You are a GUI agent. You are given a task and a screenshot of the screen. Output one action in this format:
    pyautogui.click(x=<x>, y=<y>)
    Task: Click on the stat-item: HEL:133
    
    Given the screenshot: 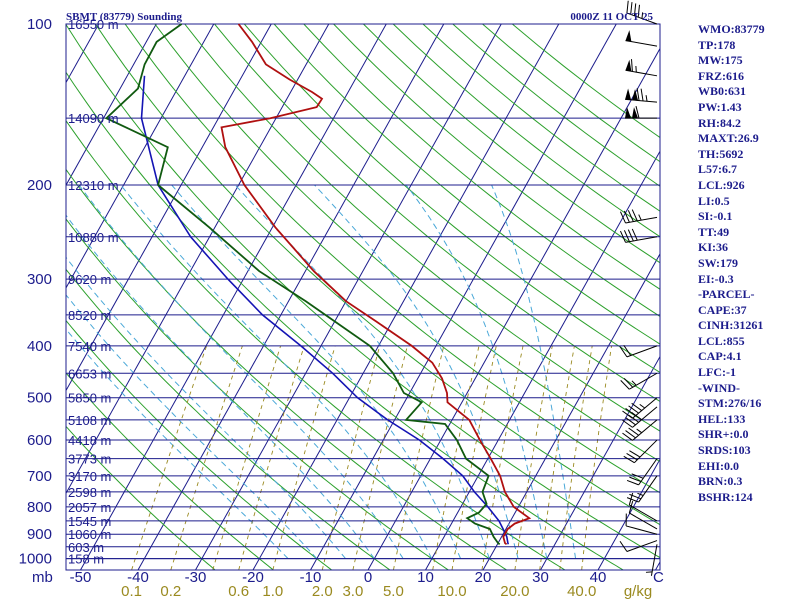 What is the action you would take?
    pyautogui.click(x=722, y=418)
    